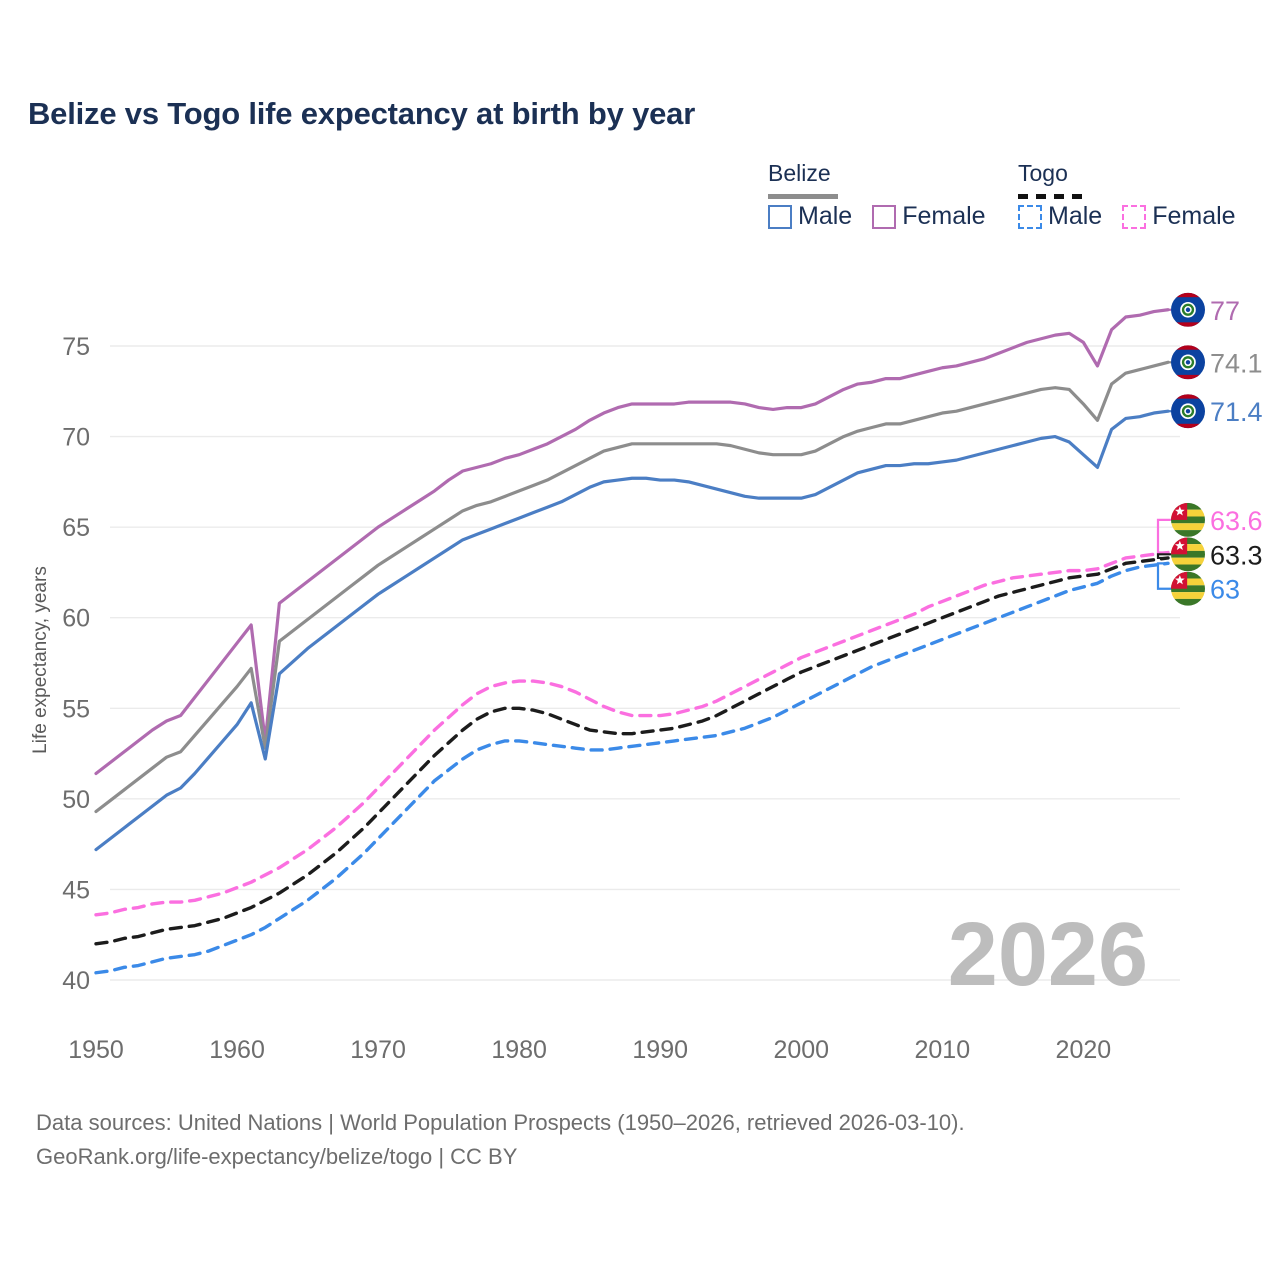  What do you see at coordinates (76, 664) in the screenshot?
I see `y-axis-tick-labels: 40 45 50 55 60 65 70 75` at bounding box center [76, 664].